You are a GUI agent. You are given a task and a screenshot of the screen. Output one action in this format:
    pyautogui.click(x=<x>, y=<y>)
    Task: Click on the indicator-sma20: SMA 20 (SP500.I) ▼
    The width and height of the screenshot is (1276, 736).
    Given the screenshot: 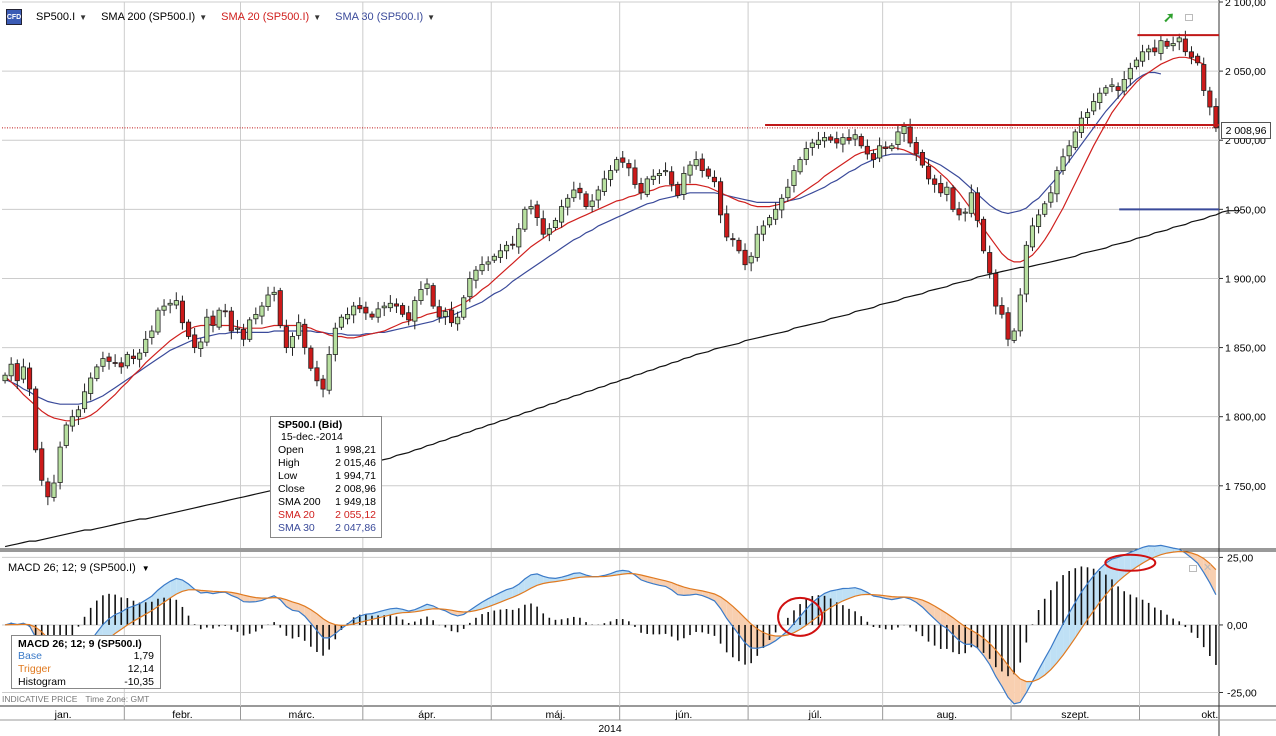 What is the action you would take?
    pyautogui.click(x=271, y=17)
    